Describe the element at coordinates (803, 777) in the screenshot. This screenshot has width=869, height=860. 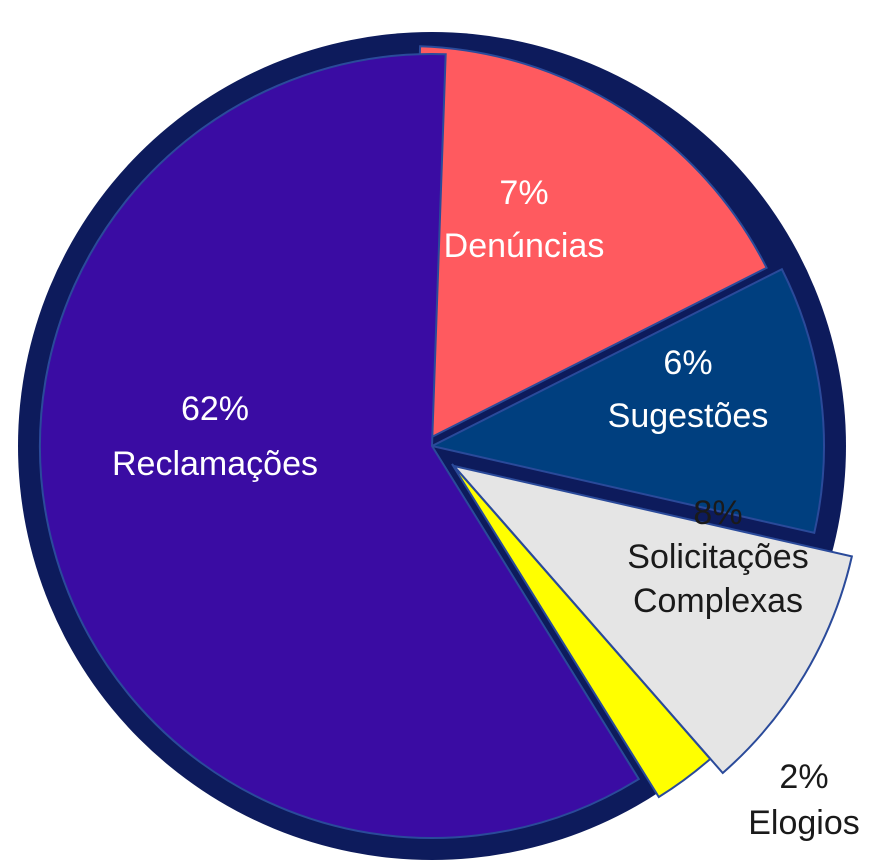
I see `slice-percent-label: 2%` at that location.